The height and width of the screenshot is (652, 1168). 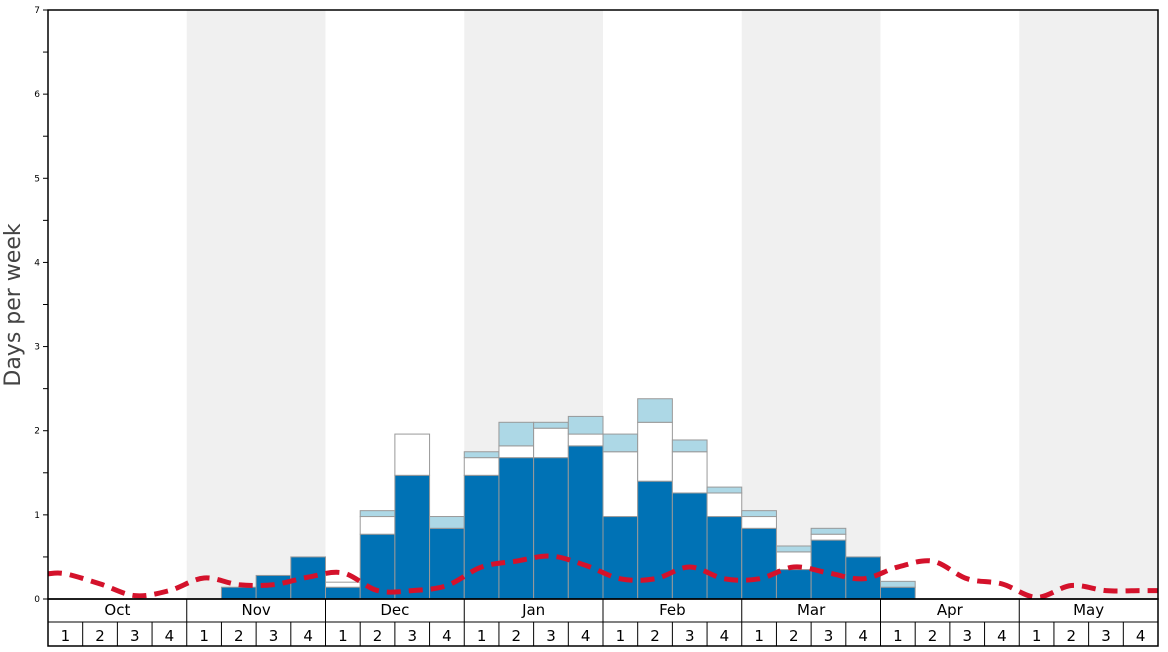 I want to click on trend-line, so click(x=602, y=576).